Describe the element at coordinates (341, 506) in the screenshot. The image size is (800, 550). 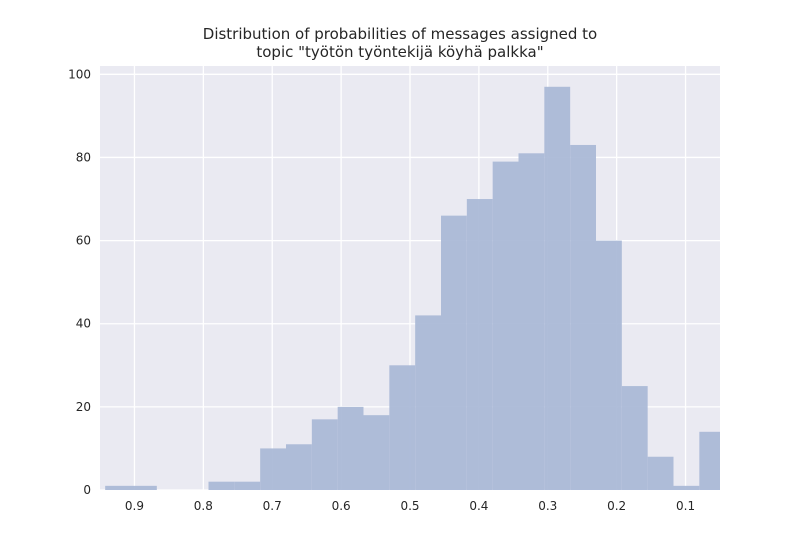
I see `x-tick-label: 0.6` at that location.